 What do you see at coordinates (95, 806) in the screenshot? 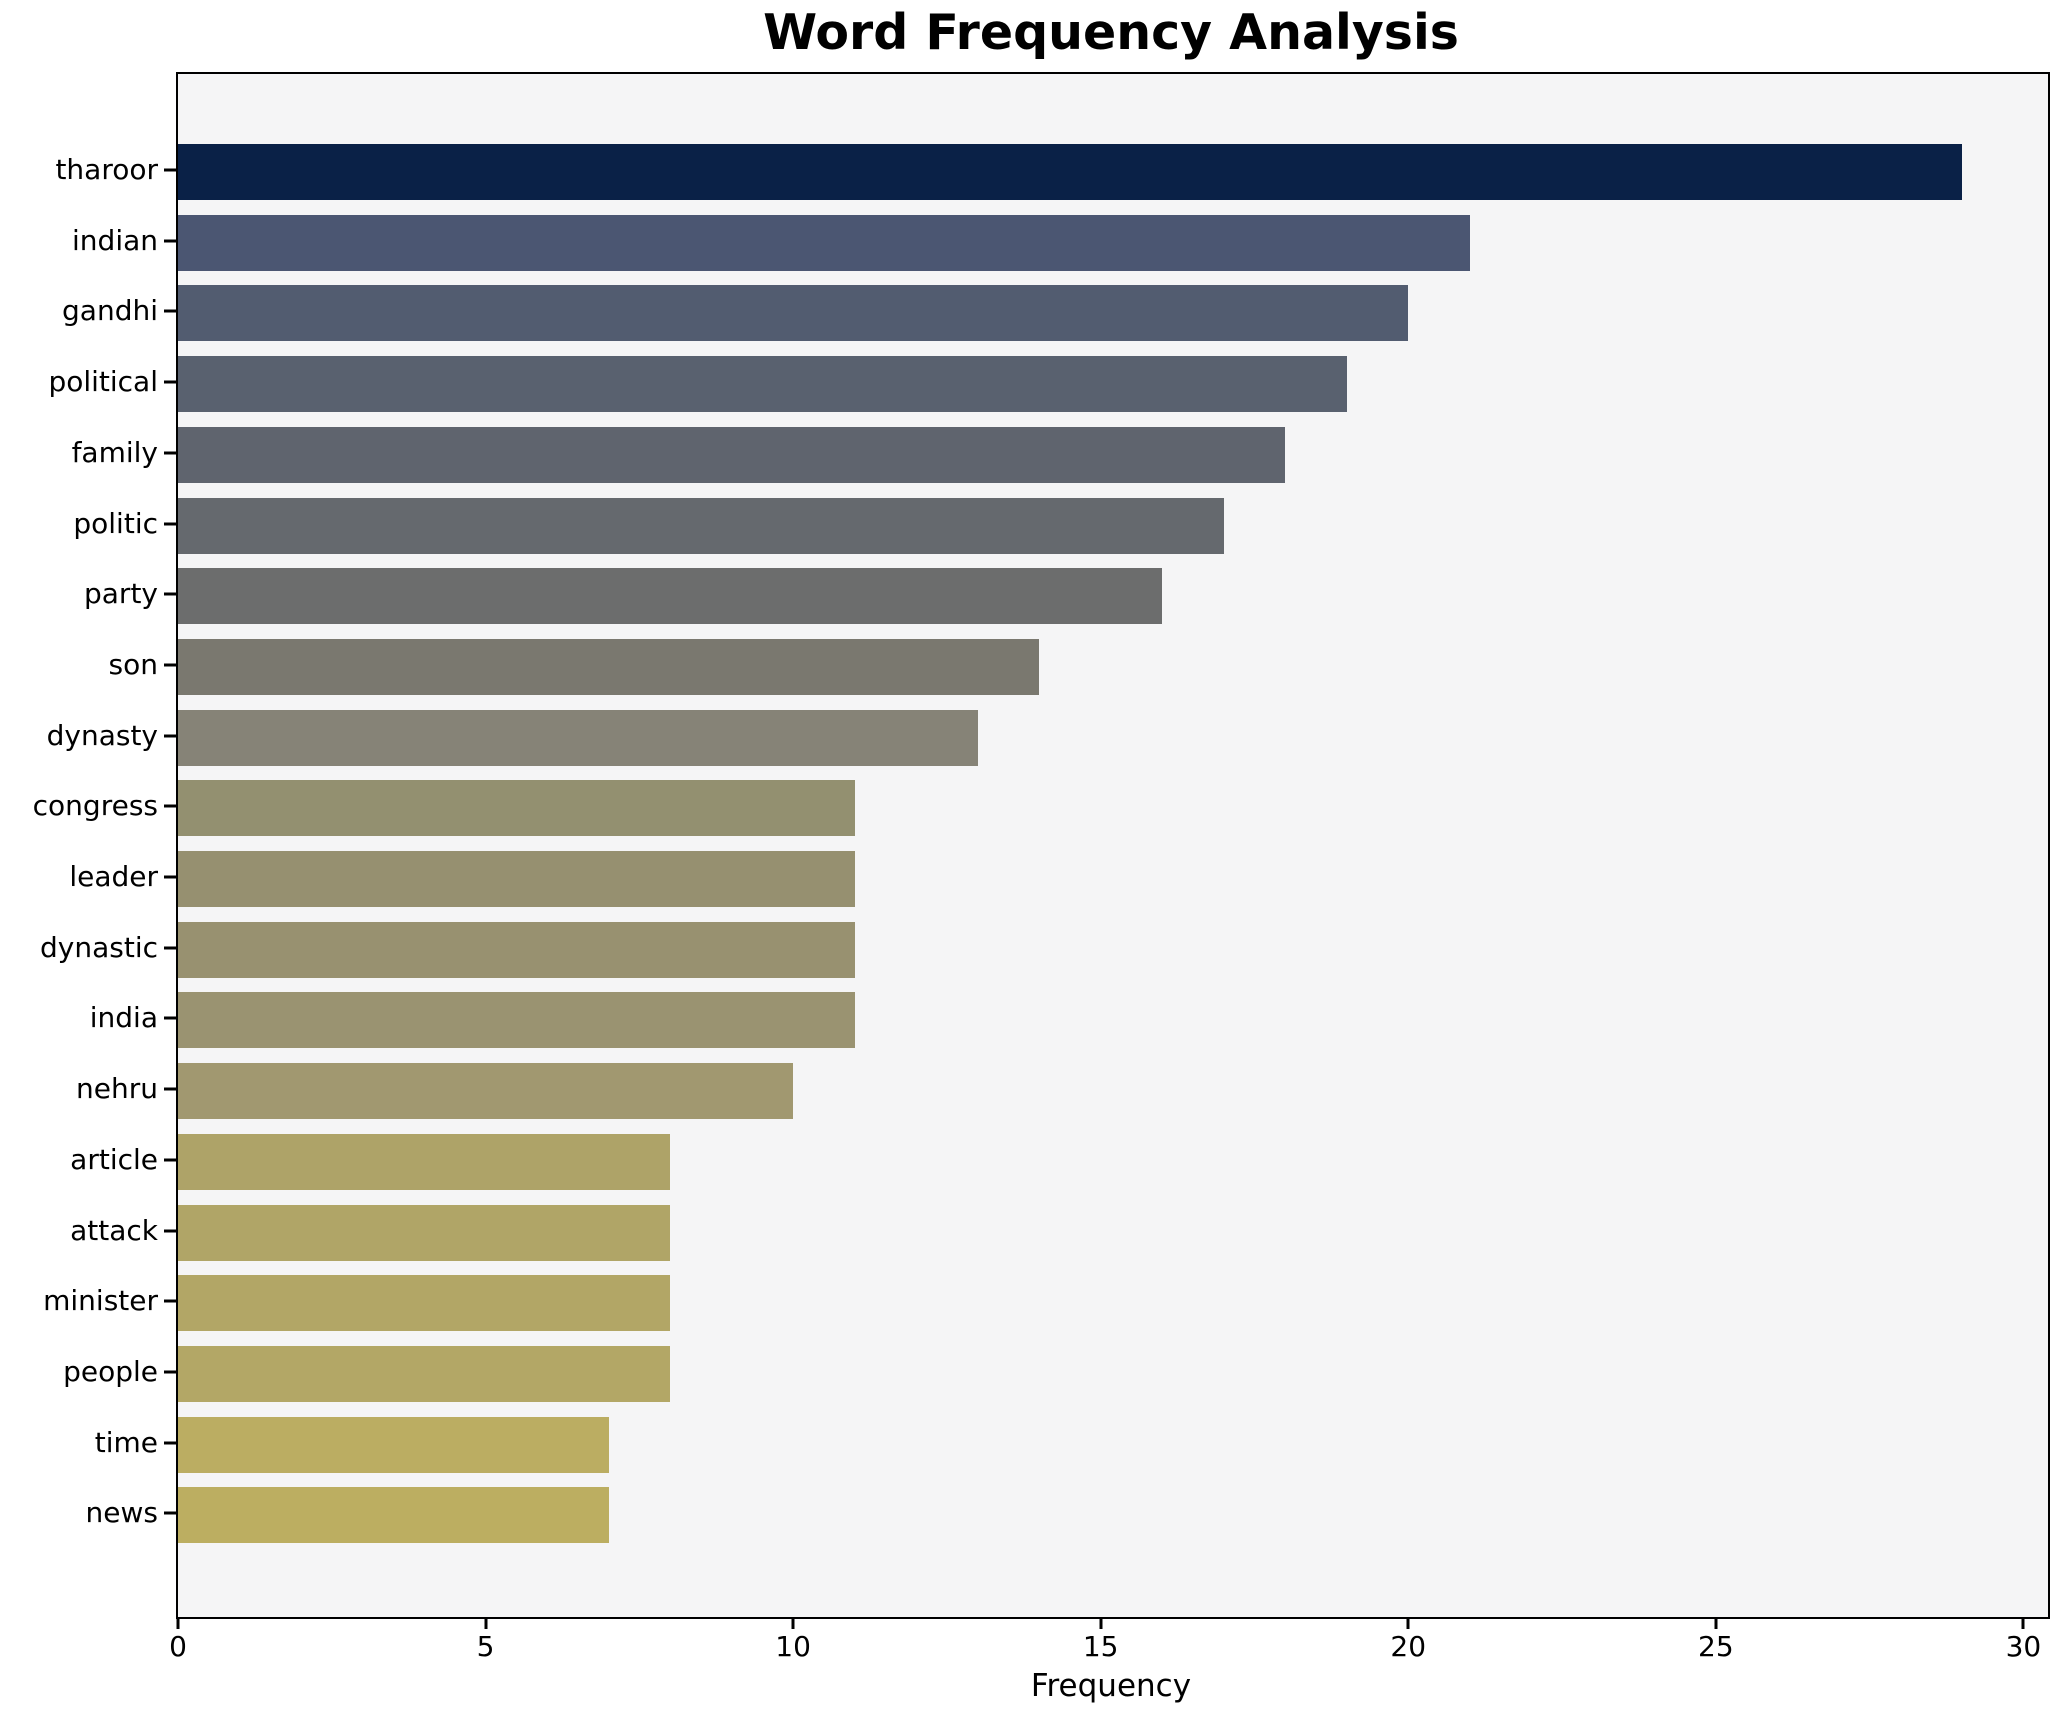
I see `y-tick-label-congress: congress` at bounding box center [95, 806].